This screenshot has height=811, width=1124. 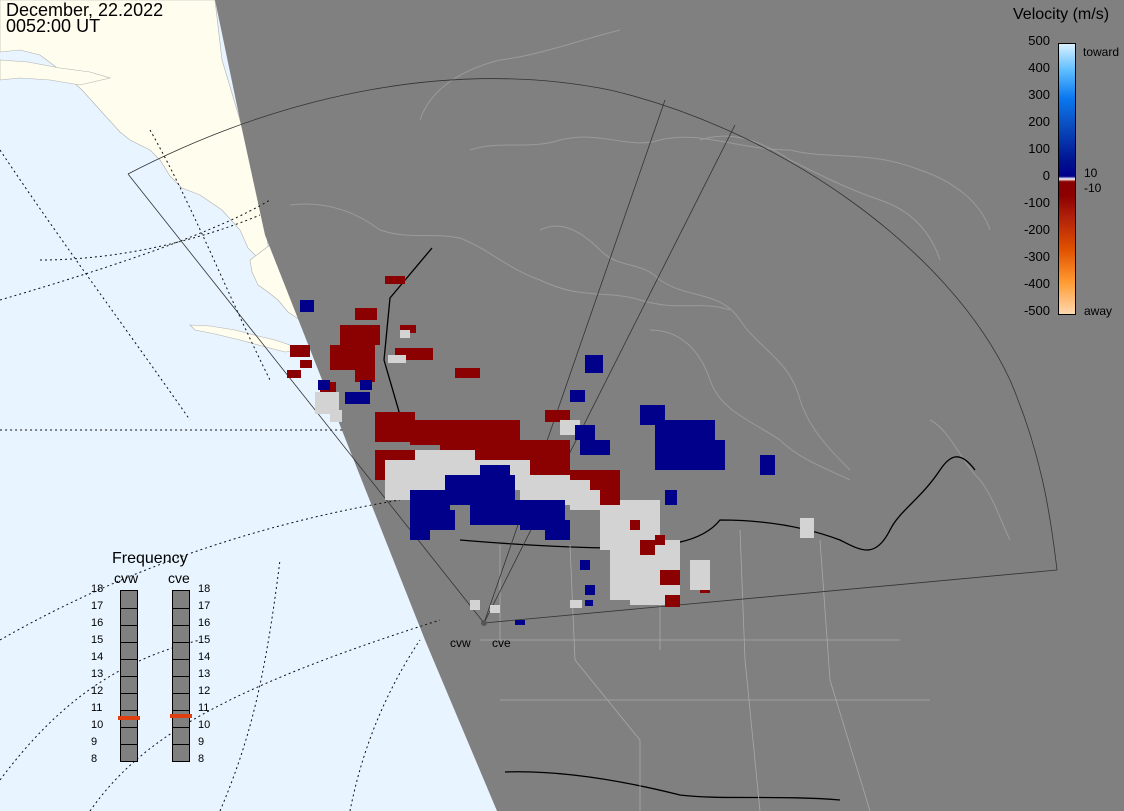 I want to click on frequency-column-cvw, so click(x=129, y=676).